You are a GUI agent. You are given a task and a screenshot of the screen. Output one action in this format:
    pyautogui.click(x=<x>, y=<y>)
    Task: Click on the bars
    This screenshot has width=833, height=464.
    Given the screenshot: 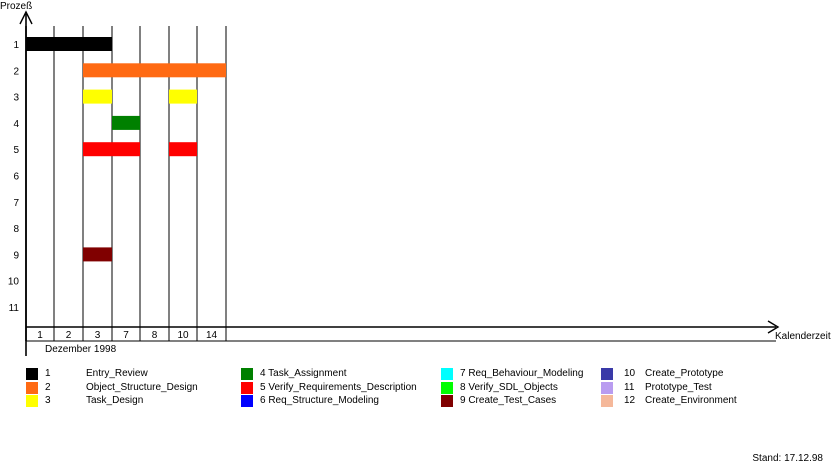 What is the action you would take?
    pyautogui.click(x=126, y=149)
    